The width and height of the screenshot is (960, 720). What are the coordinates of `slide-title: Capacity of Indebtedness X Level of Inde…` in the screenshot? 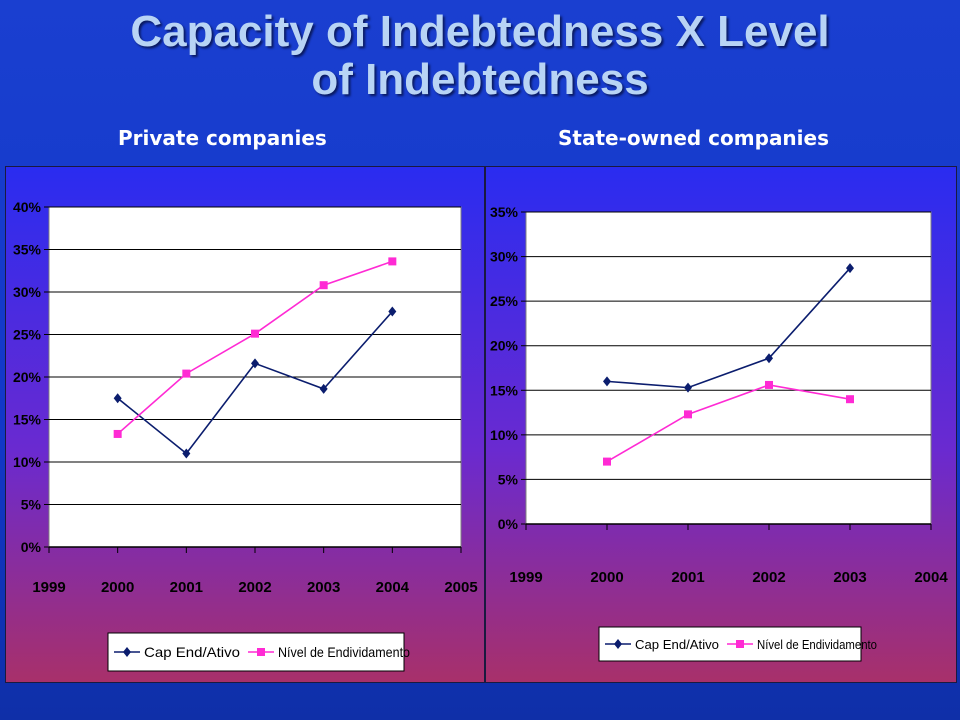 It's located at (480, 56).